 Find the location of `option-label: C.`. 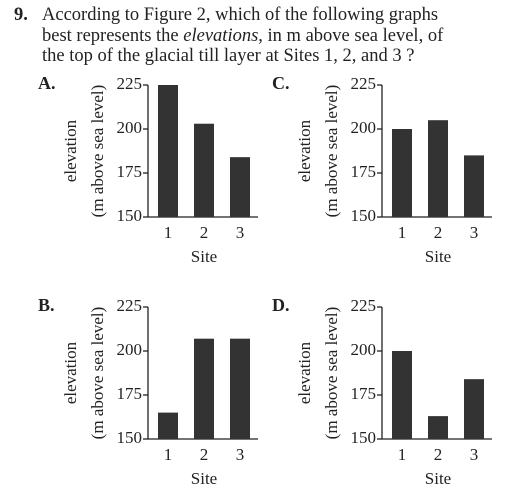

option-label: C. is located at coordinates (281, 83).